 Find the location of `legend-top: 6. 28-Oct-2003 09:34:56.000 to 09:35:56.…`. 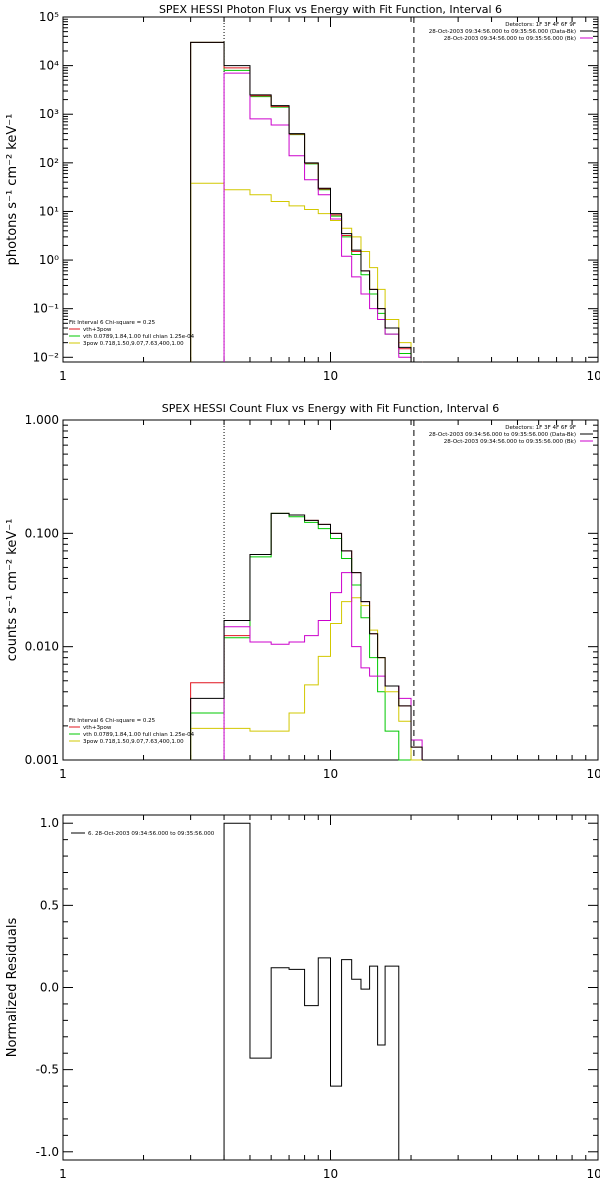

legend-top: 6. 28-Oct-2003 09:34:56.000 to 09:35:56.… is located at coordinates (143, 834).